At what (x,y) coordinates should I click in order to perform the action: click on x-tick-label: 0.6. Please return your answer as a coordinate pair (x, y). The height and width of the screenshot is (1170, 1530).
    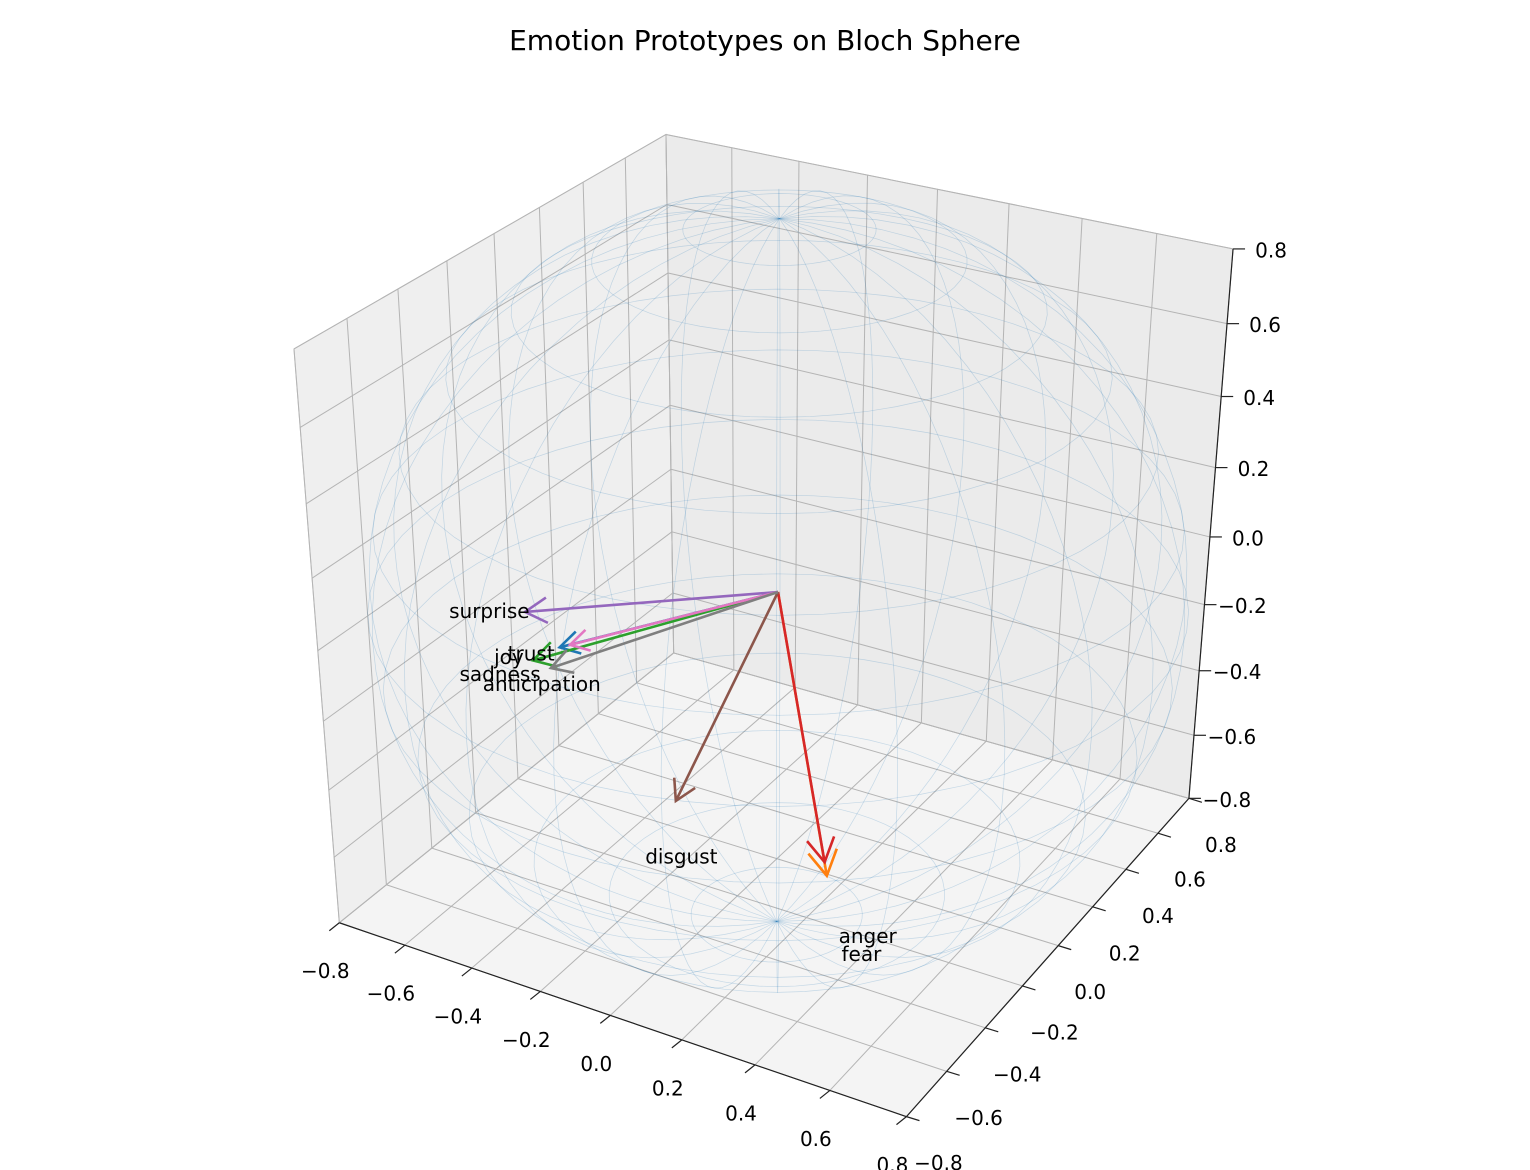
    Looking at the image, I should click on (816, 1139).